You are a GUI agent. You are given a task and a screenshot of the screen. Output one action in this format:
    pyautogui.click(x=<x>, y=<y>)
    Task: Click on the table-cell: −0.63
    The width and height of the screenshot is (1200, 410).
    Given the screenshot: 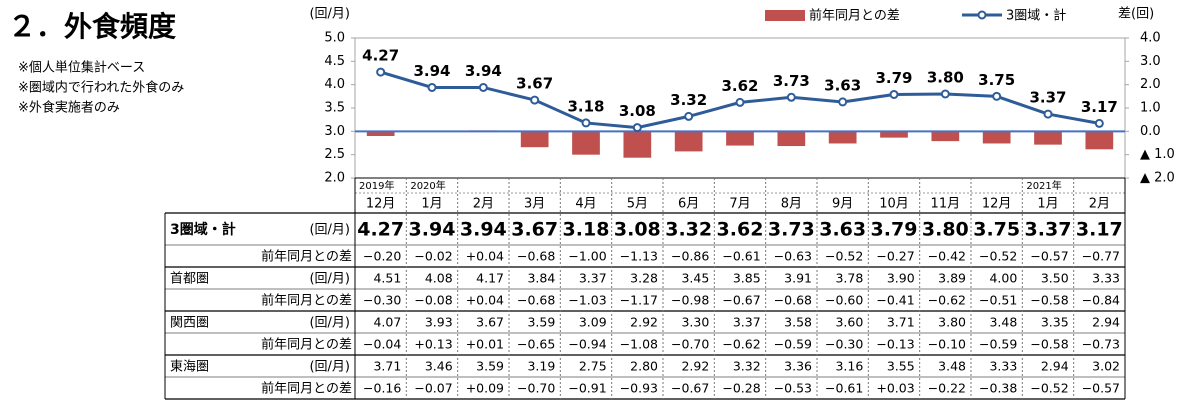 What is the action you would take?
    pyautogui.click(x=793, y=256)
    